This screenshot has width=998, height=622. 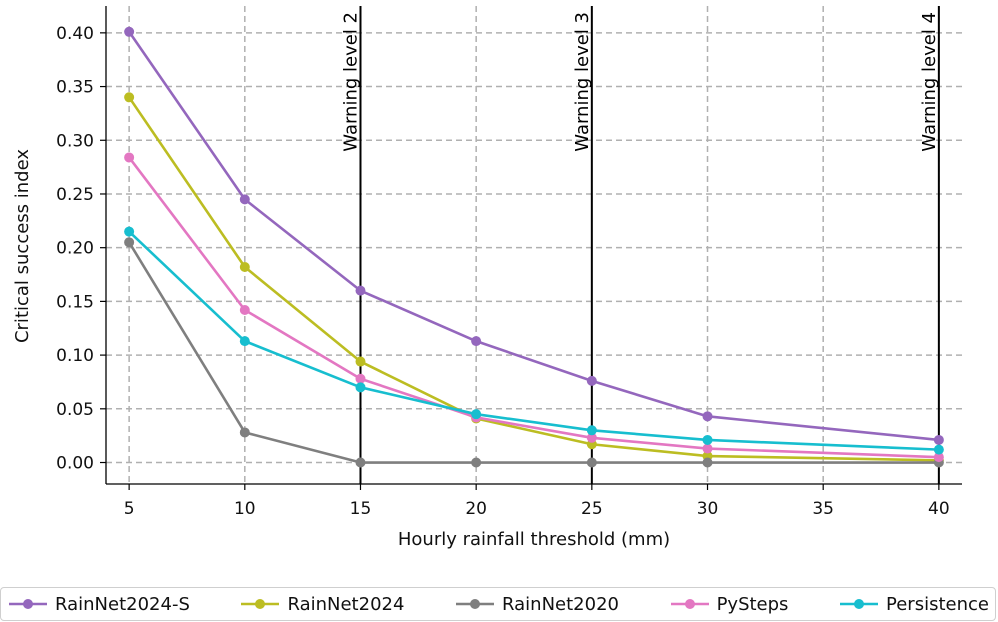 What do you see at coordinates (122, 604) in the screenshot?
I see `legend-label: RainNet2024-S` at bounding box center [122, 604].